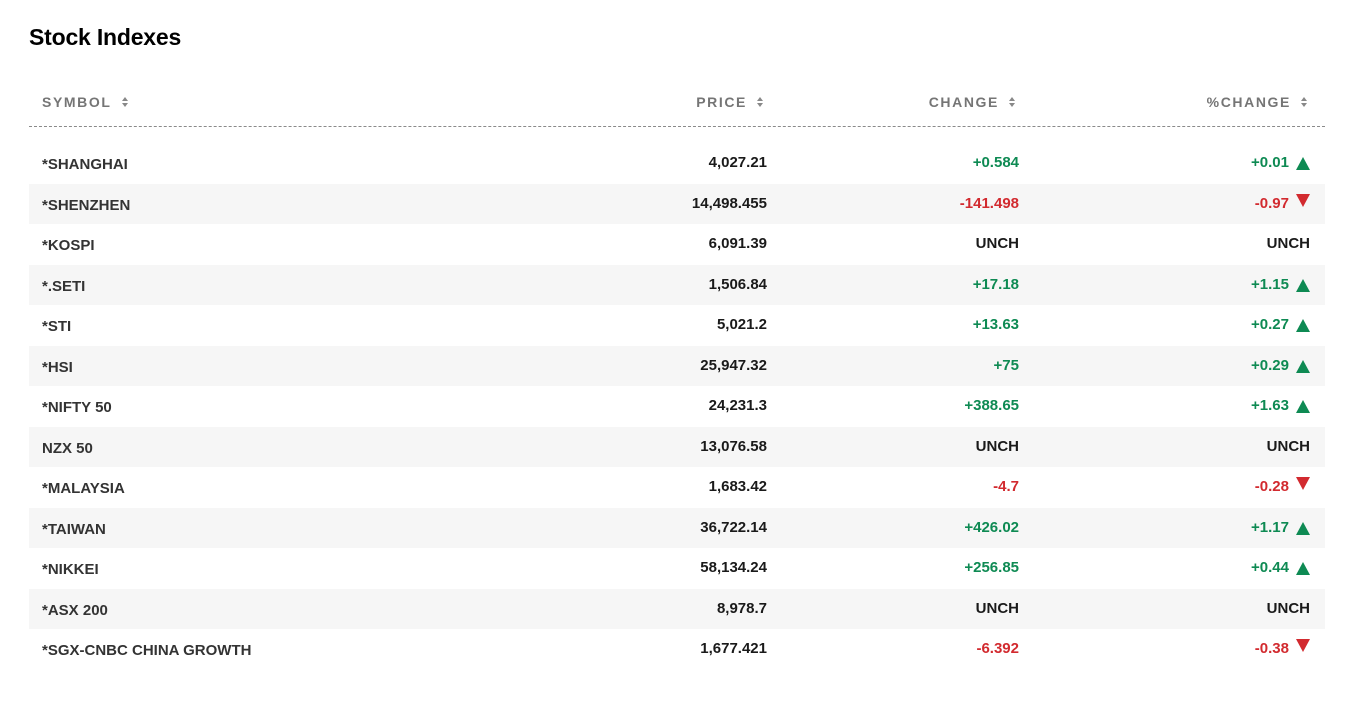 The height and width of the screenshot is (708, 1347). I want to click on pct-change-value: -0.38, so click(1271, 648).